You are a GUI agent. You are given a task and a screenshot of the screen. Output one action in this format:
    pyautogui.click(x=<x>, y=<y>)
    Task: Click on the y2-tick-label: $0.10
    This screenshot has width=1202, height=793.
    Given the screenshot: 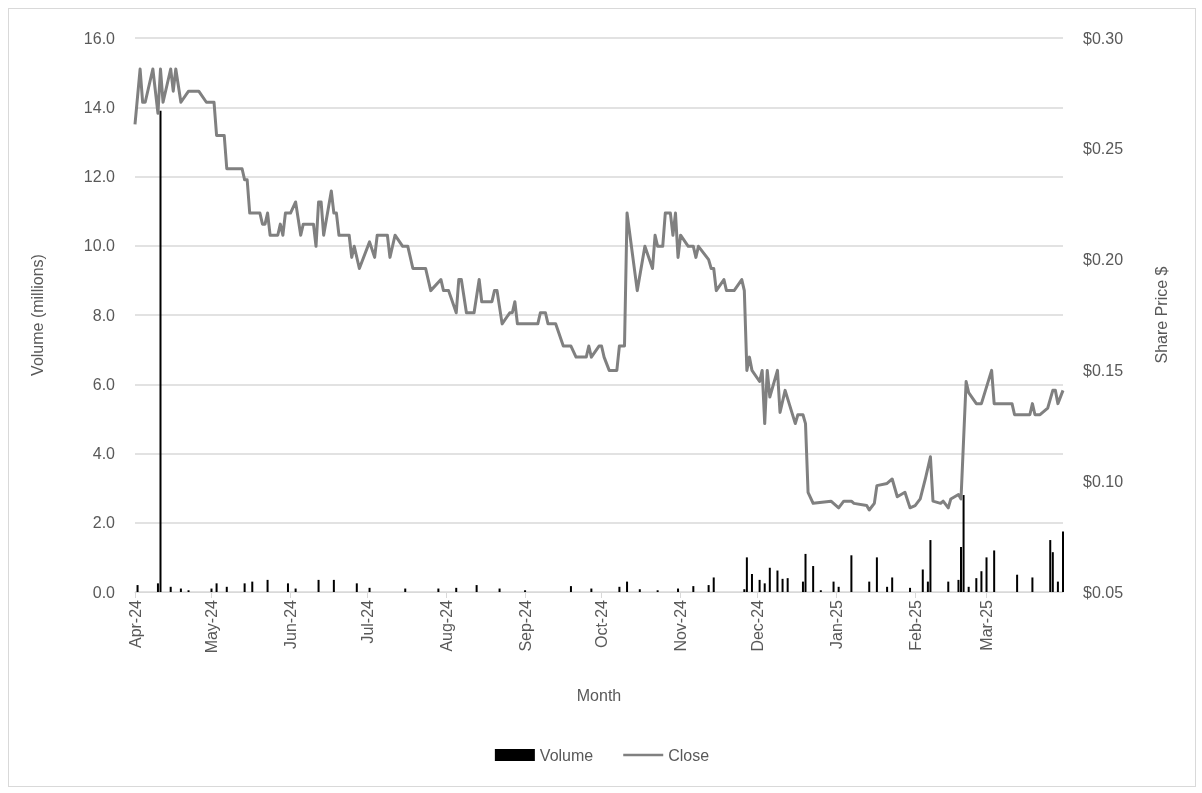 What is the action you would take?
    pyautogui.click(x=1103, y=481)
    